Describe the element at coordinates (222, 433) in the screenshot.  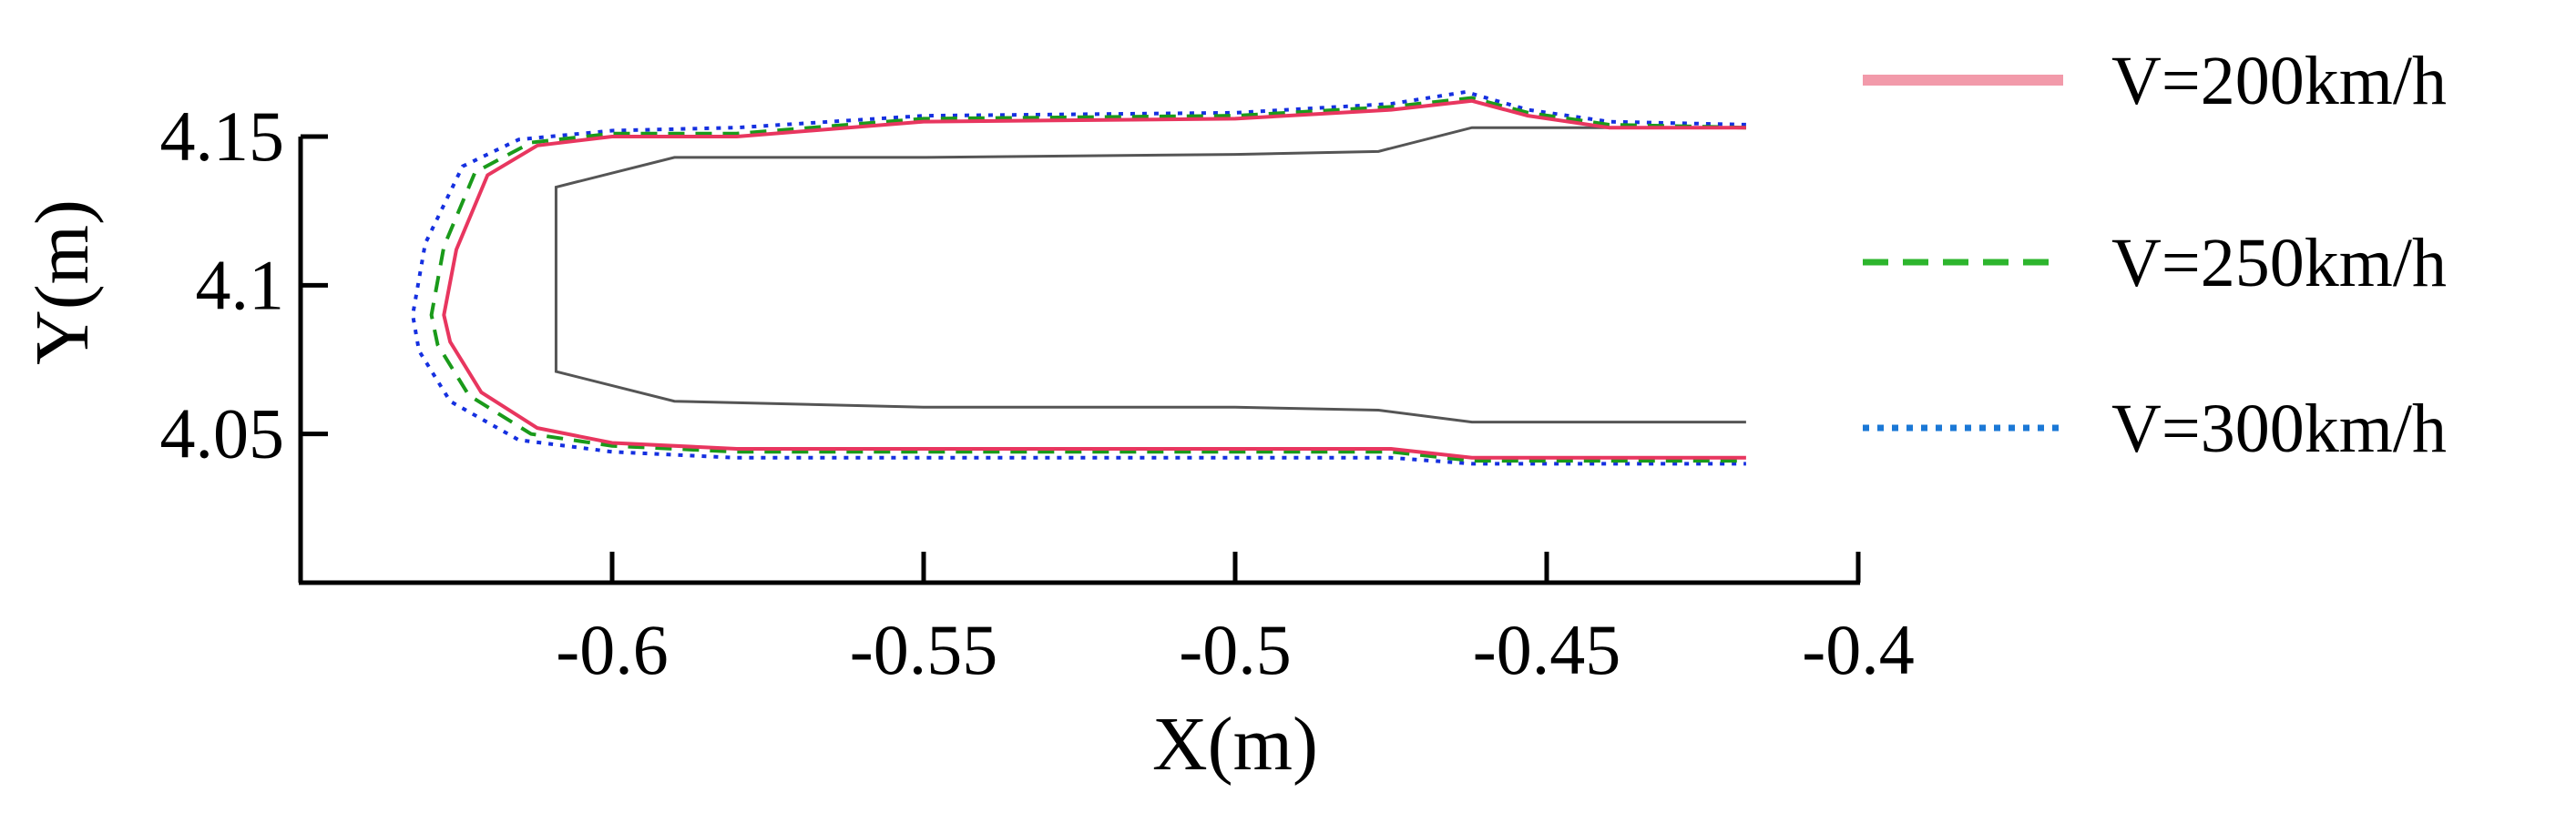
I see `y-tick-label: 4.05` at that location.